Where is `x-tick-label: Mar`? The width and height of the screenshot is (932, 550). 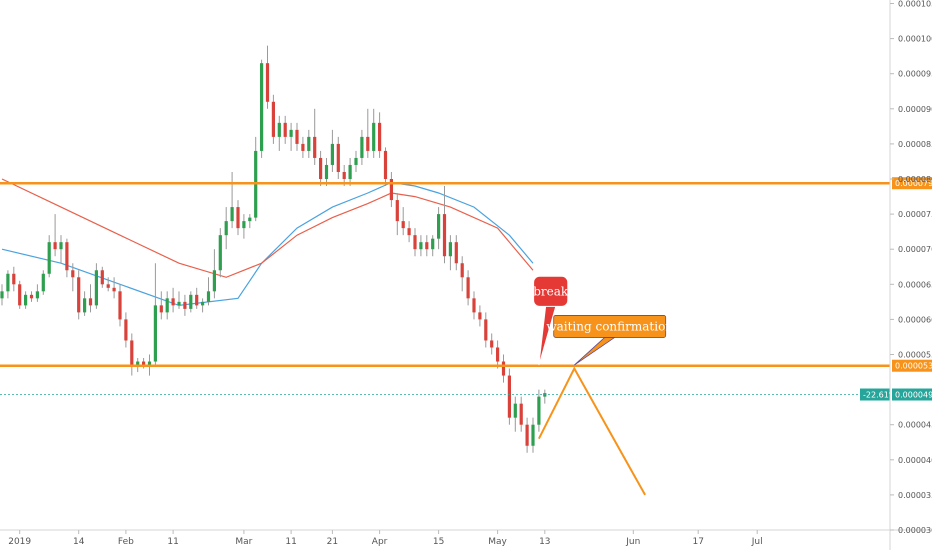
x-tick-label: Mar is located at coordinates (243, 542).